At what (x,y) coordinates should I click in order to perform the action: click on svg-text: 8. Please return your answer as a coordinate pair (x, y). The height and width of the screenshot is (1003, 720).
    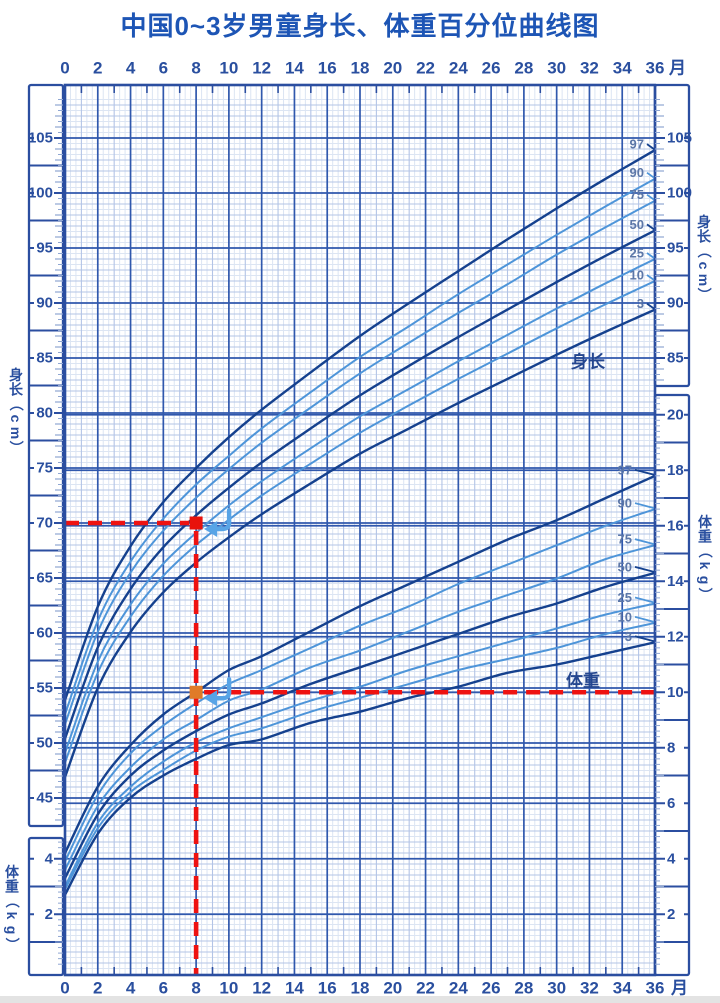
    Looking at the image, I should click on (671, 747).